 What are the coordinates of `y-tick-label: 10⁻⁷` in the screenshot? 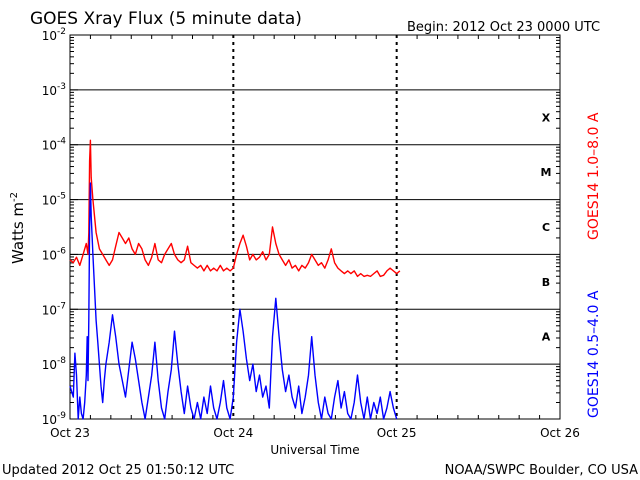 It's located at (54, 309).